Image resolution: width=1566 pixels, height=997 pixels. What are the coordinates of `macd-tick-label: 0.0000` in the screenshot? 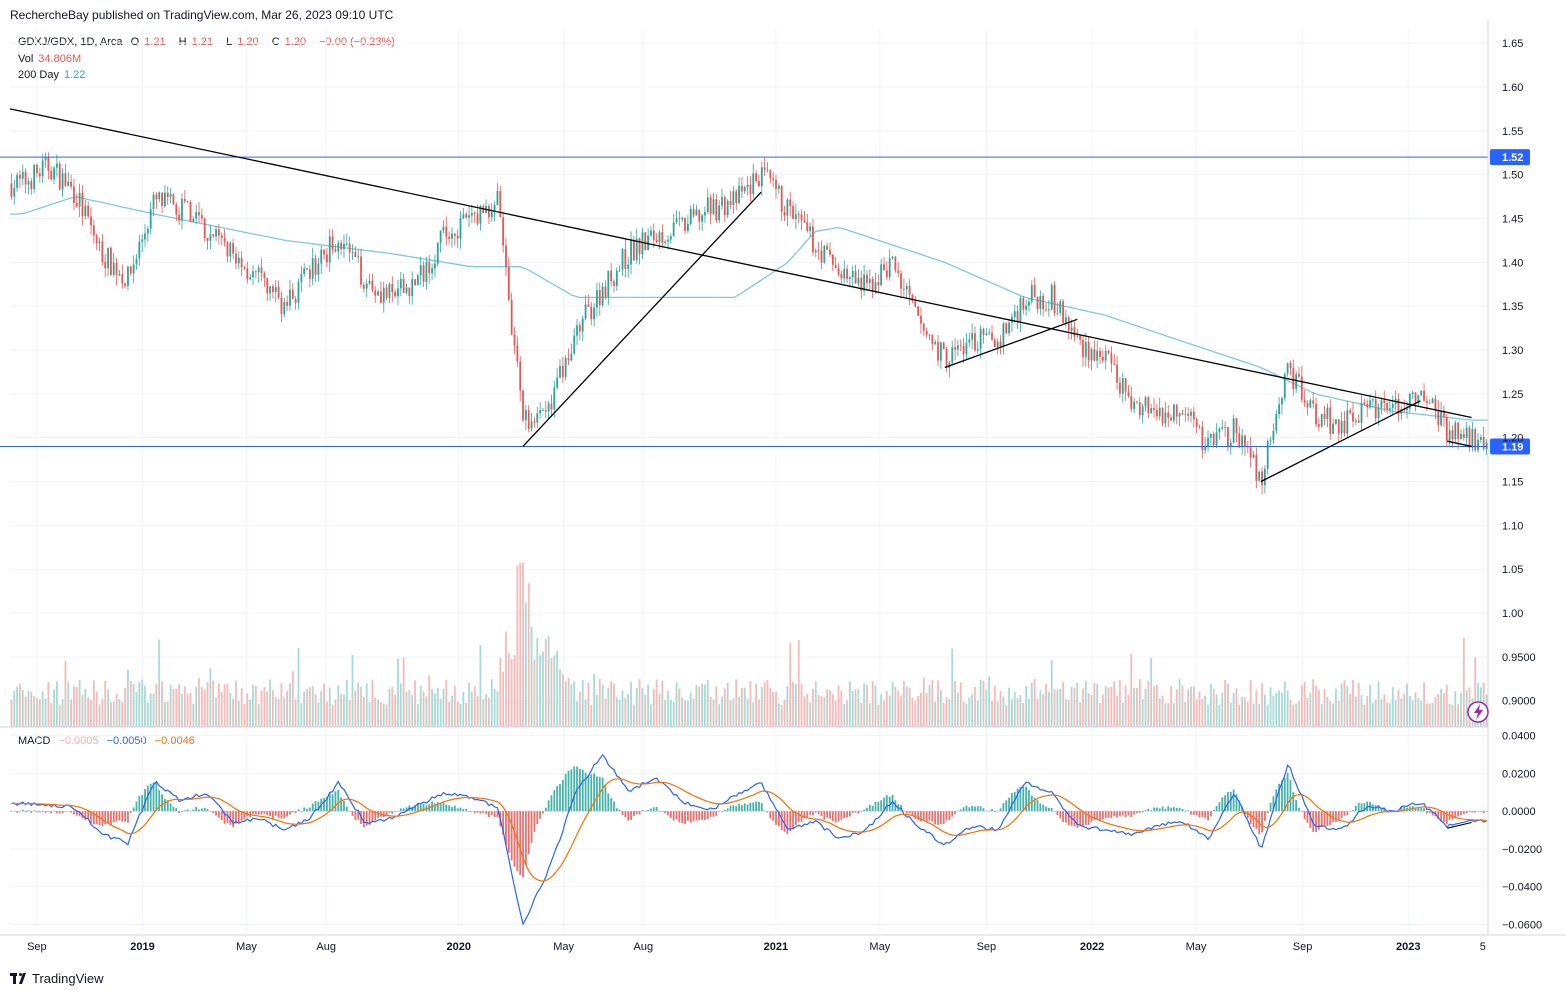 It's located at (1519, 812).